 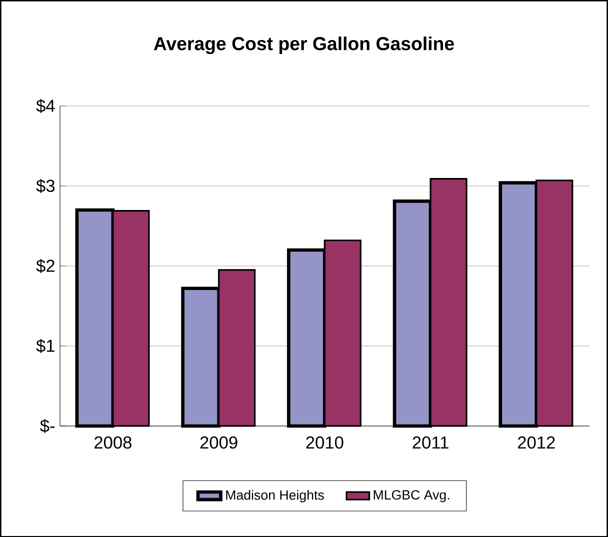 What do you see at coordinates (219, 442) in the screenshot?
I see `x-tick-label: 2009` at bounding box center [219, 442].